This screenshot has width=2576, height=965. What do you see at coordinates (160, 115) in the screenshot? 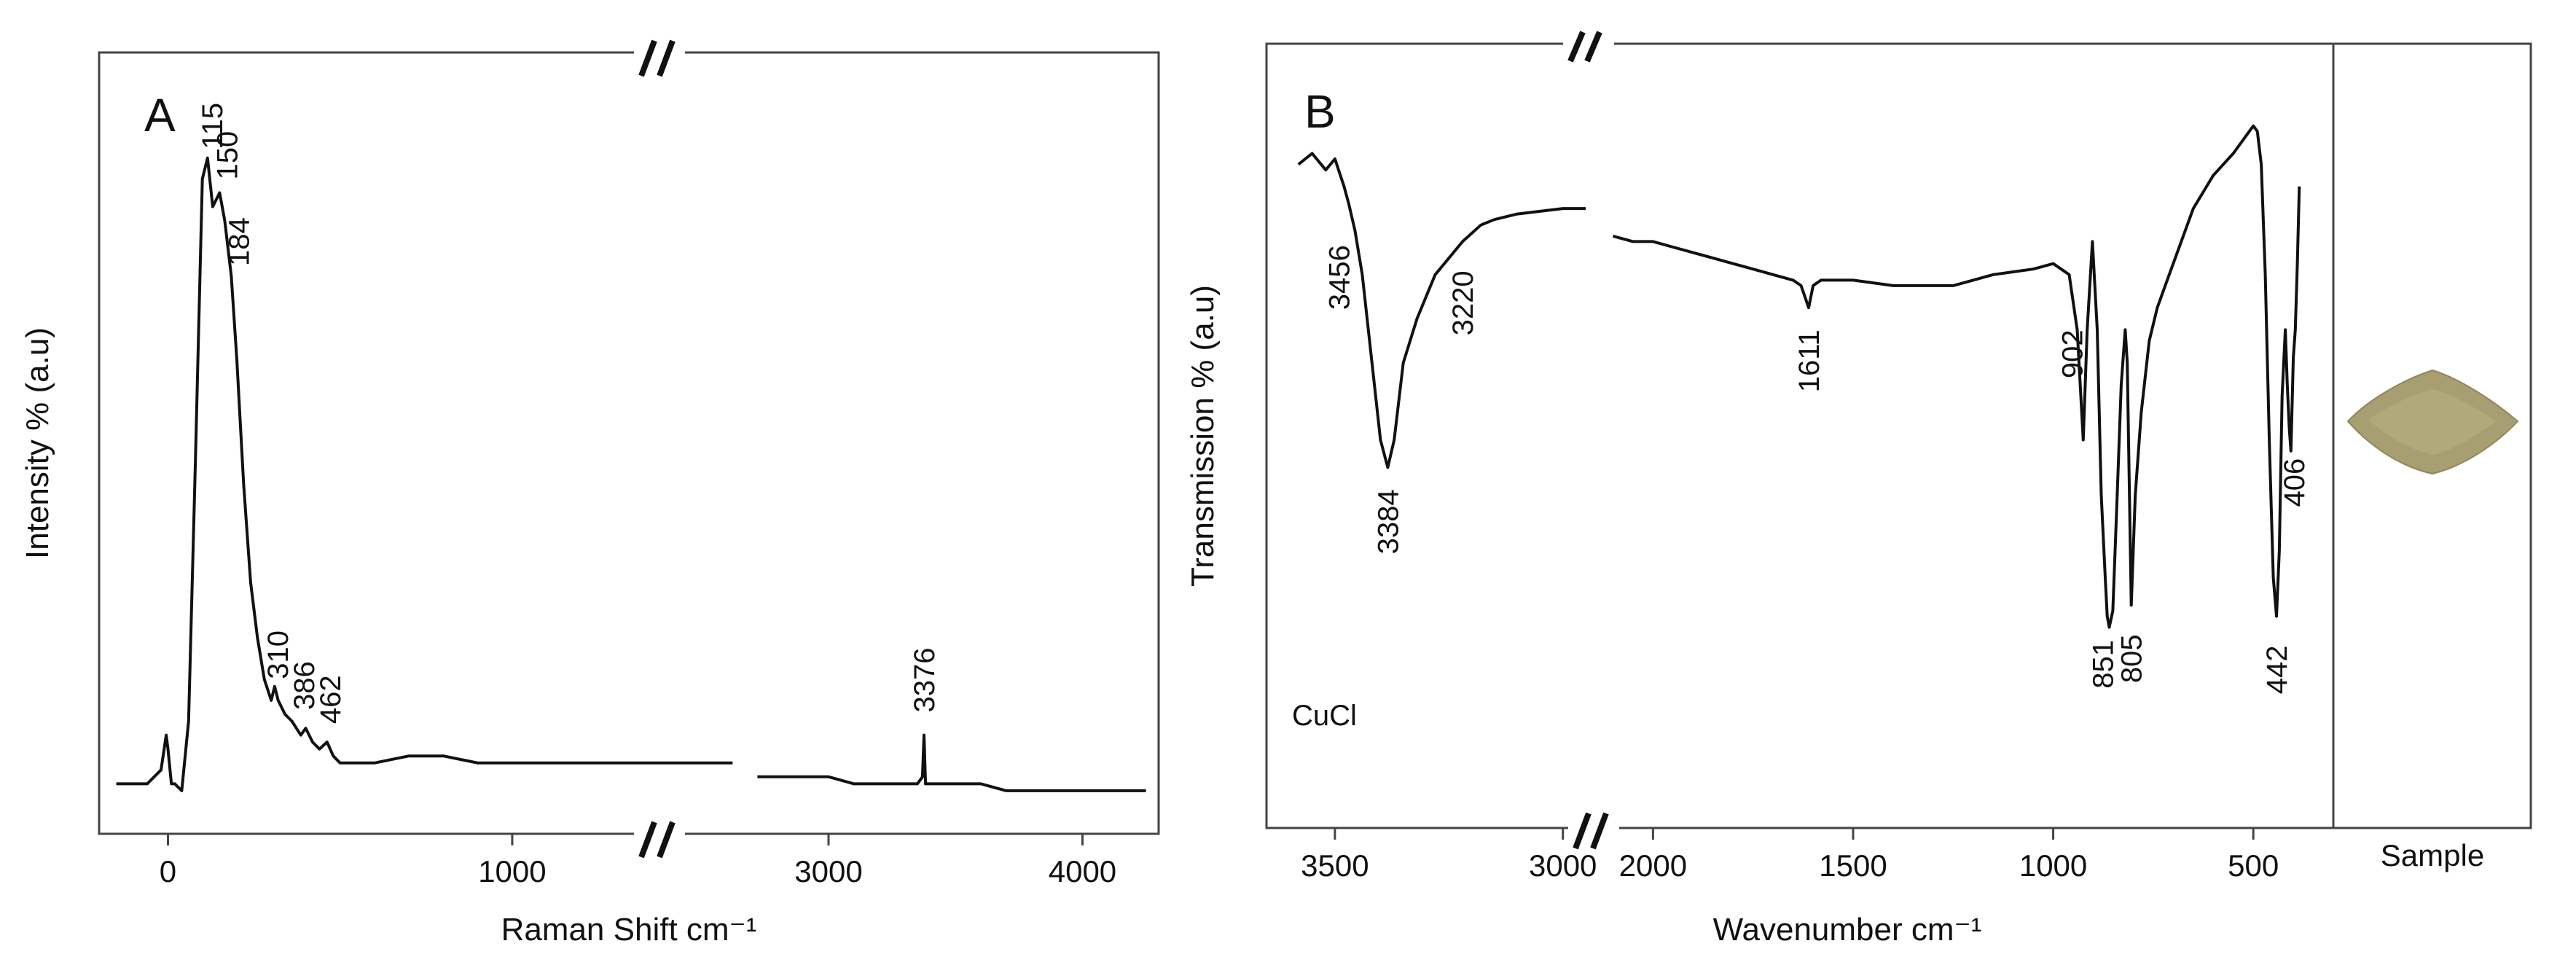
I see `panel-a-letter: A` at bounding box center [160, 115].